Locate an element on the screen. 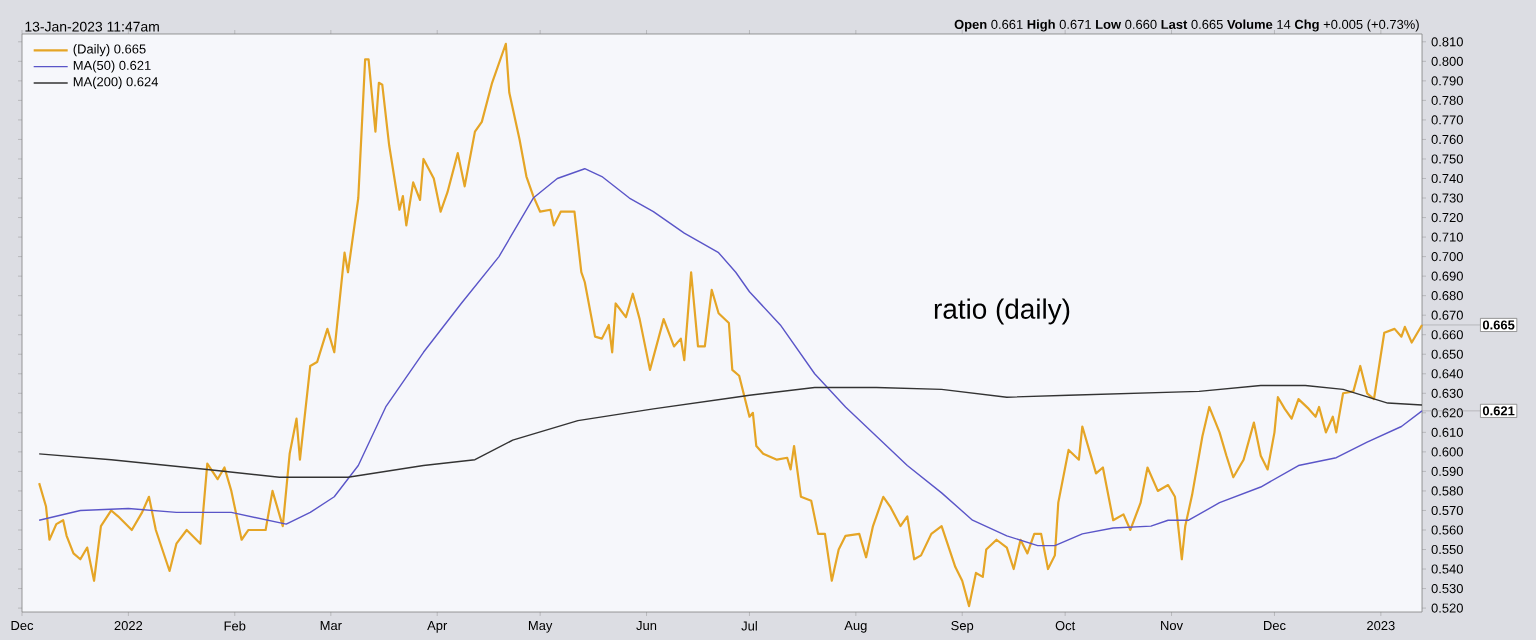 Image resolution: width=1536 pixels, height=640 pixels. annotation: ratio (daily) is located at coordinates (1002, 311).